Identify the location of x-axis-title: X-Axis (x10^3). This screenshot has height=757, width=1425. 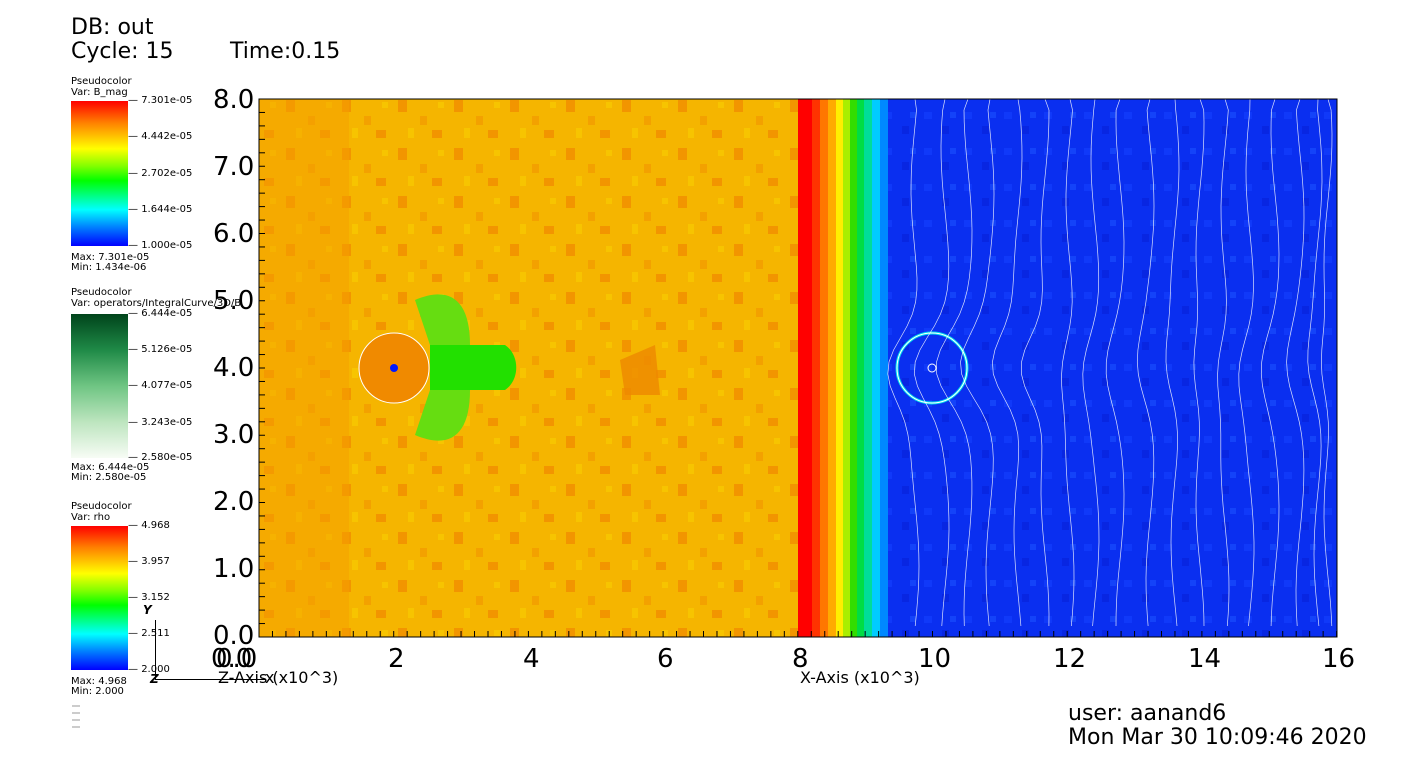
(860, 677).